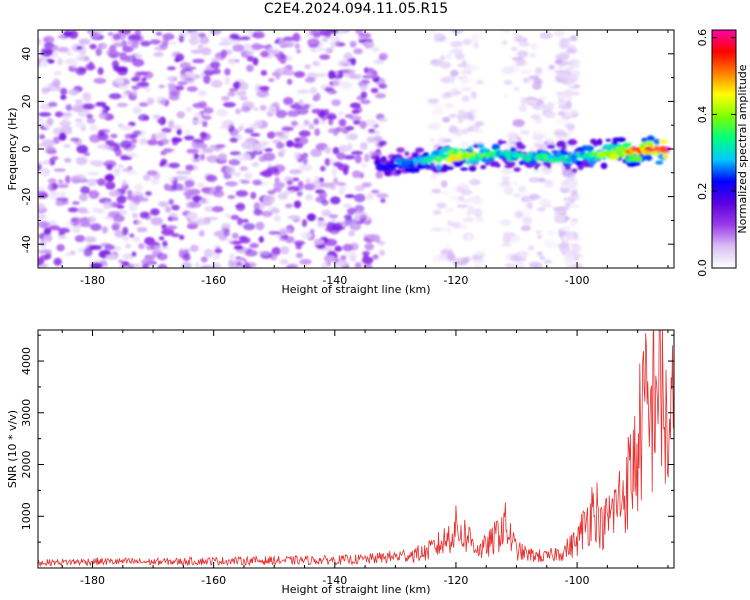 The width and height of the screenshot is (750, 600). I want to click on colorbar-label: Normalized spectral amplitude, so click(742, 148).